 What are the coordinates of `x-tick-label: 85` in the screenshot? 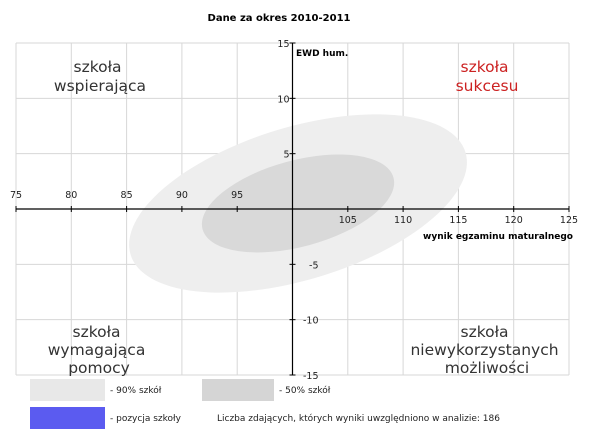 It's located at (127, 195).